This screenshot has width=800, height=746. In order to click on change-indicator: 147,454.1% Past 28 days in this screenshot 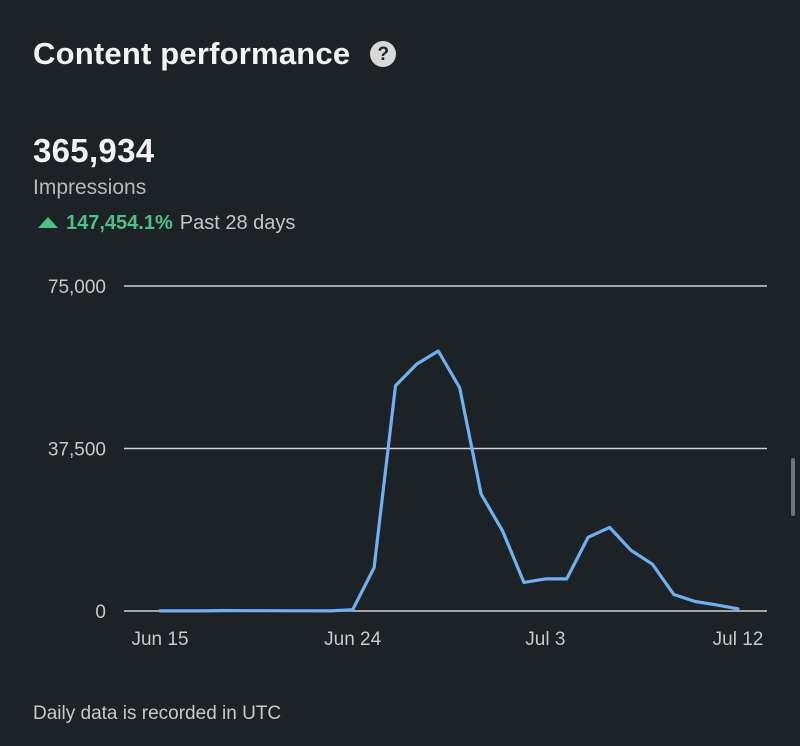, I will do `click(166, 223)`.